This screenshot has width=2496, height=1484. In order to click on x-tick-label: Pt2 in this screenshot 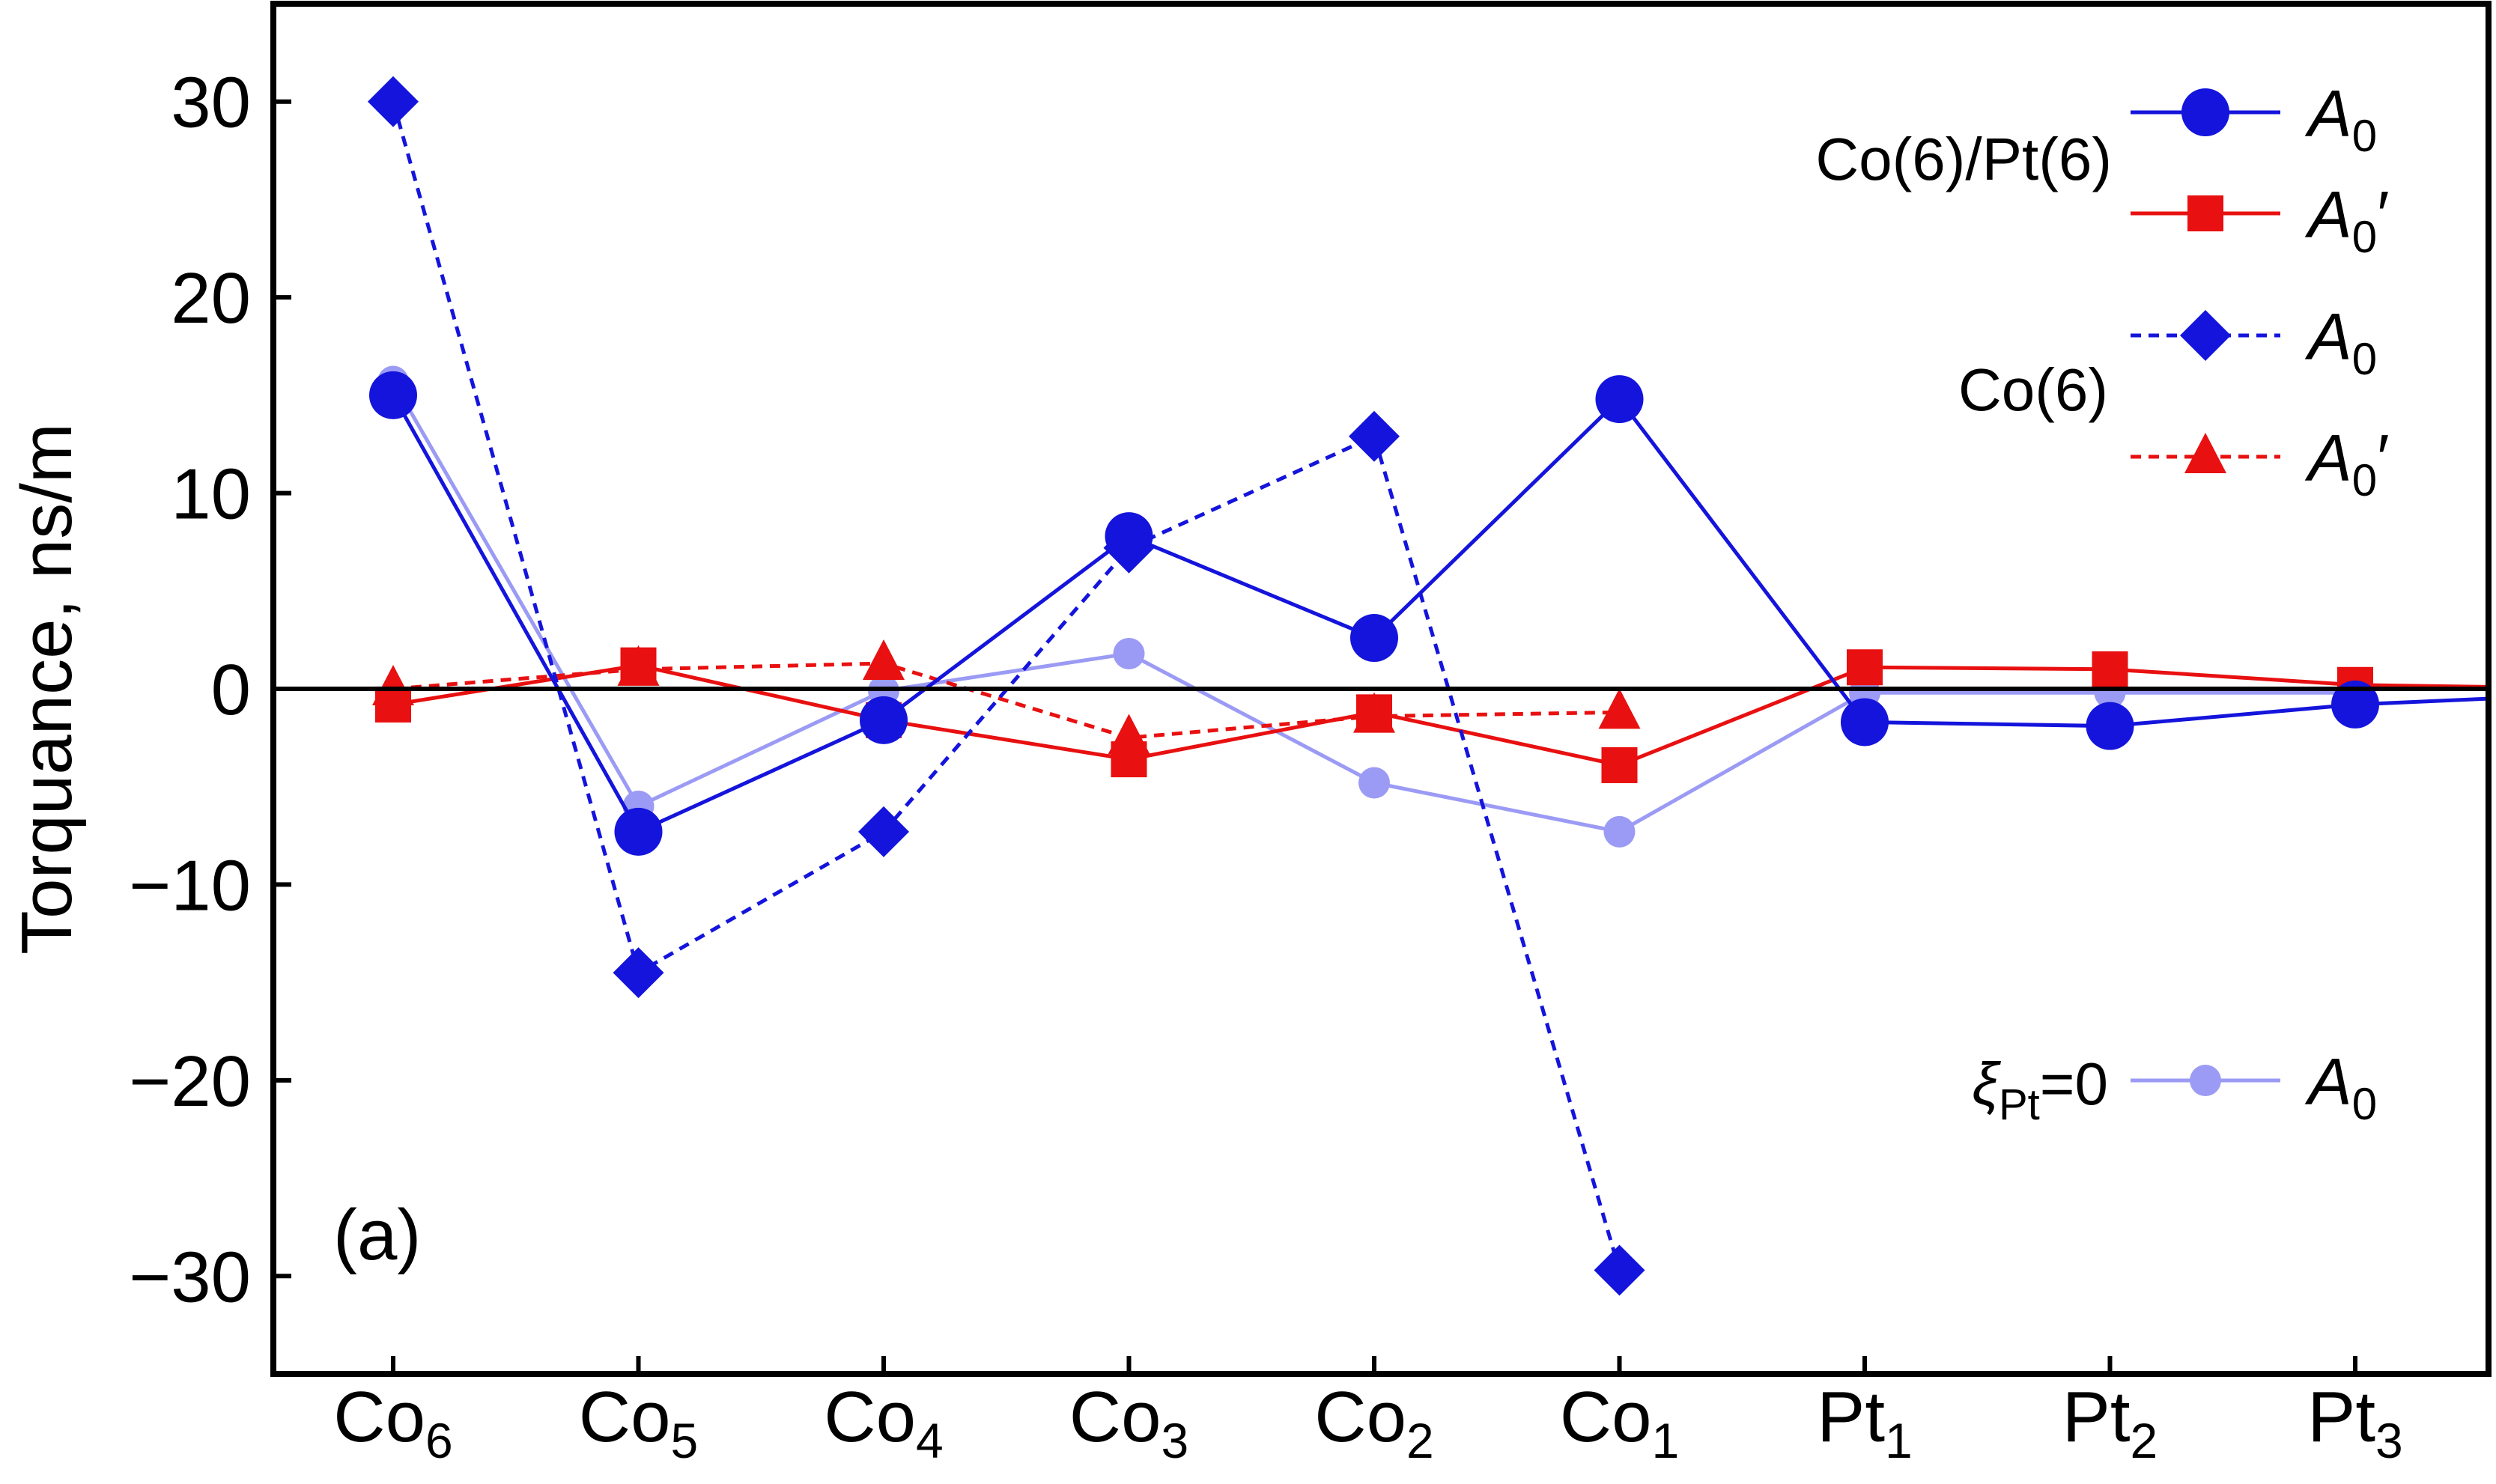, I will do `click(2110, 1422)`.